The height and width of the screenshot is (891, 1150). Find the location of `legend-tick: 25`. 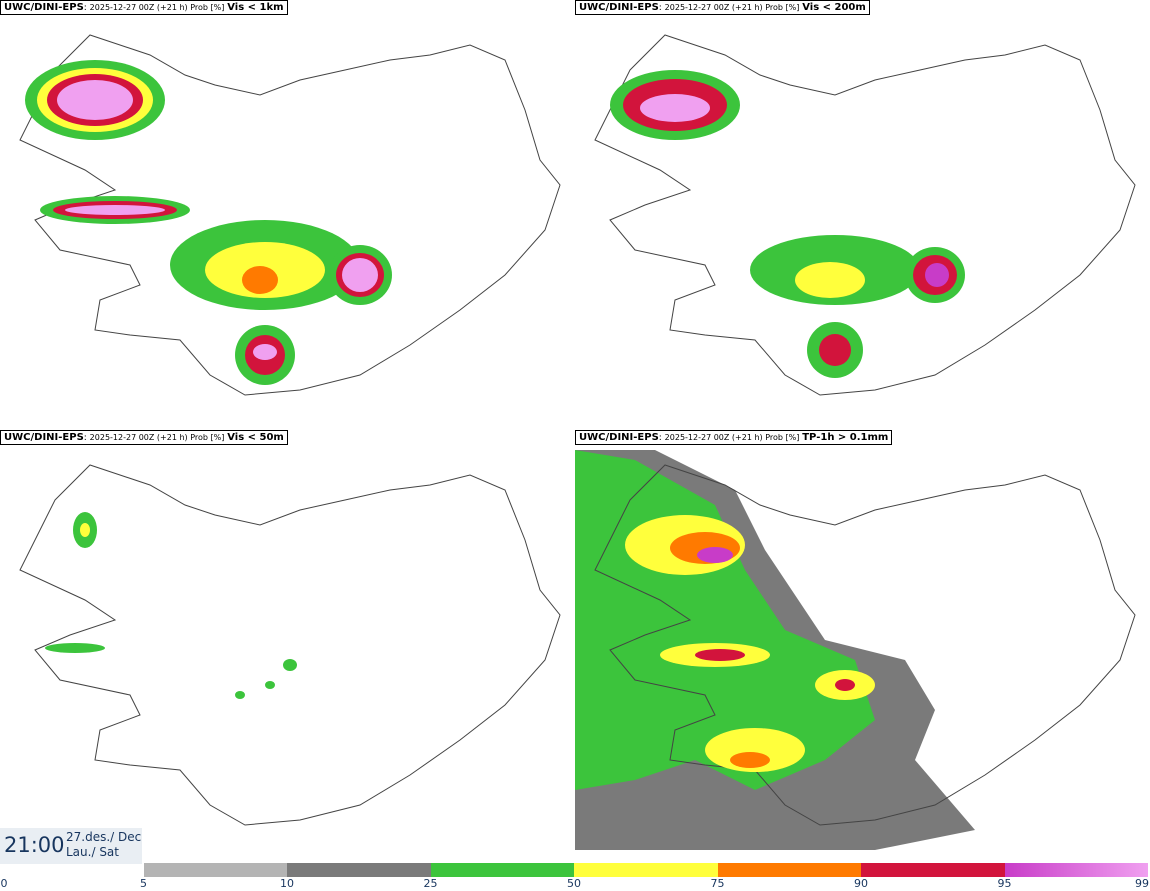

legend-tick: 25 is located at coordinates (430, 883).